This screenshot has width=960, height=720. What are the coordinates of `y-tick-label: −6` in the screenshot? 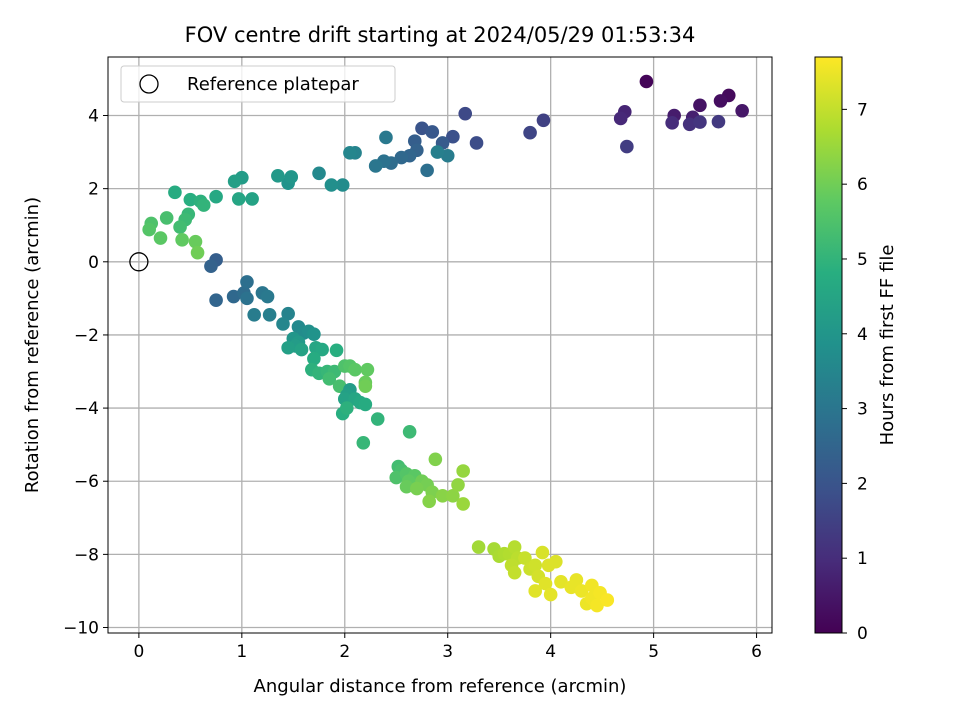 It's located at (86, 482).